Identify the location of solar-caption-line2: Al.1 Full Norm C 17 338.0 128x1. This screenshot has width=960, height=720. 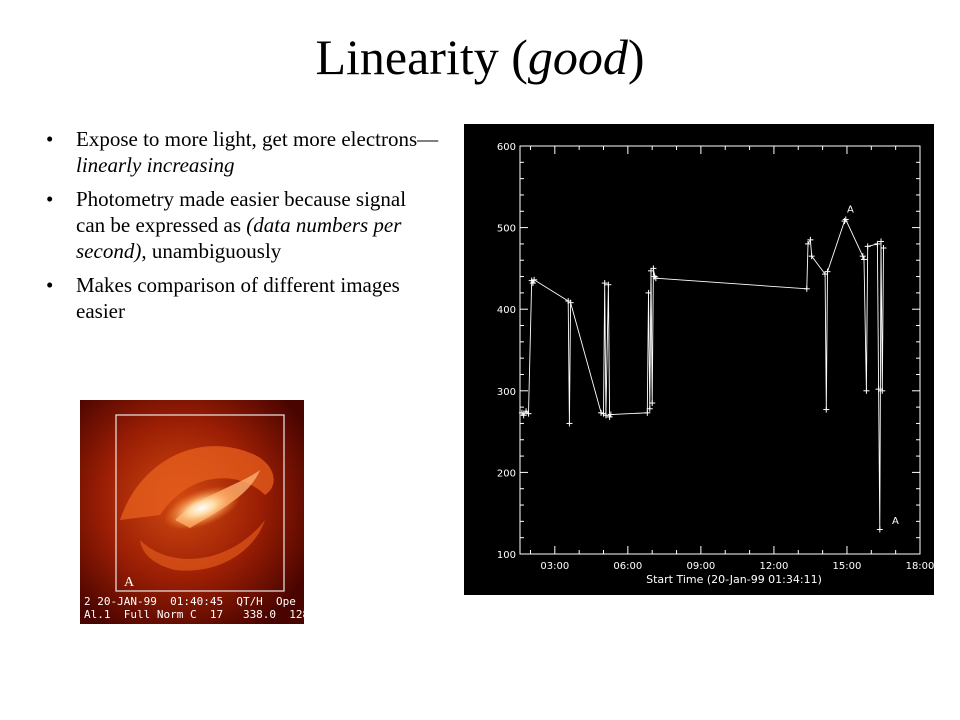
(194, 614).